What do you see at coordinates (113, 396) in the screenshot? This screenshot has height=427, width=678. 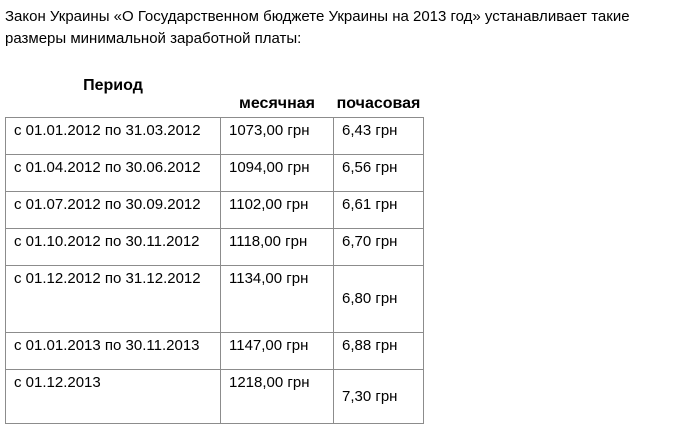 I see `period-cell: с 01.12.2013` at bounding box center [113, 396].